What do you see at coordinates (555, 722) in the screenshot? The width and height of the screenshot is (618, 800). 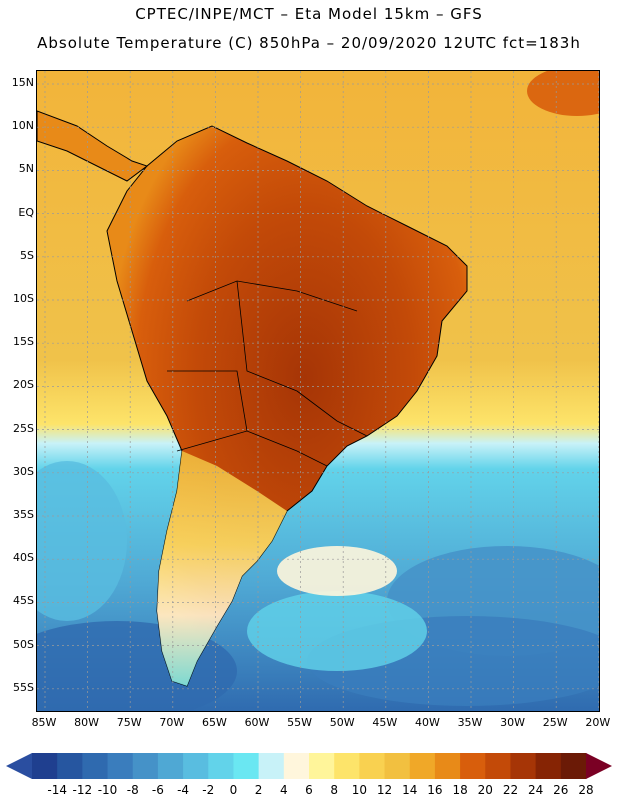 I see `longitude-label: 25W` at bounding box center [555, 722].